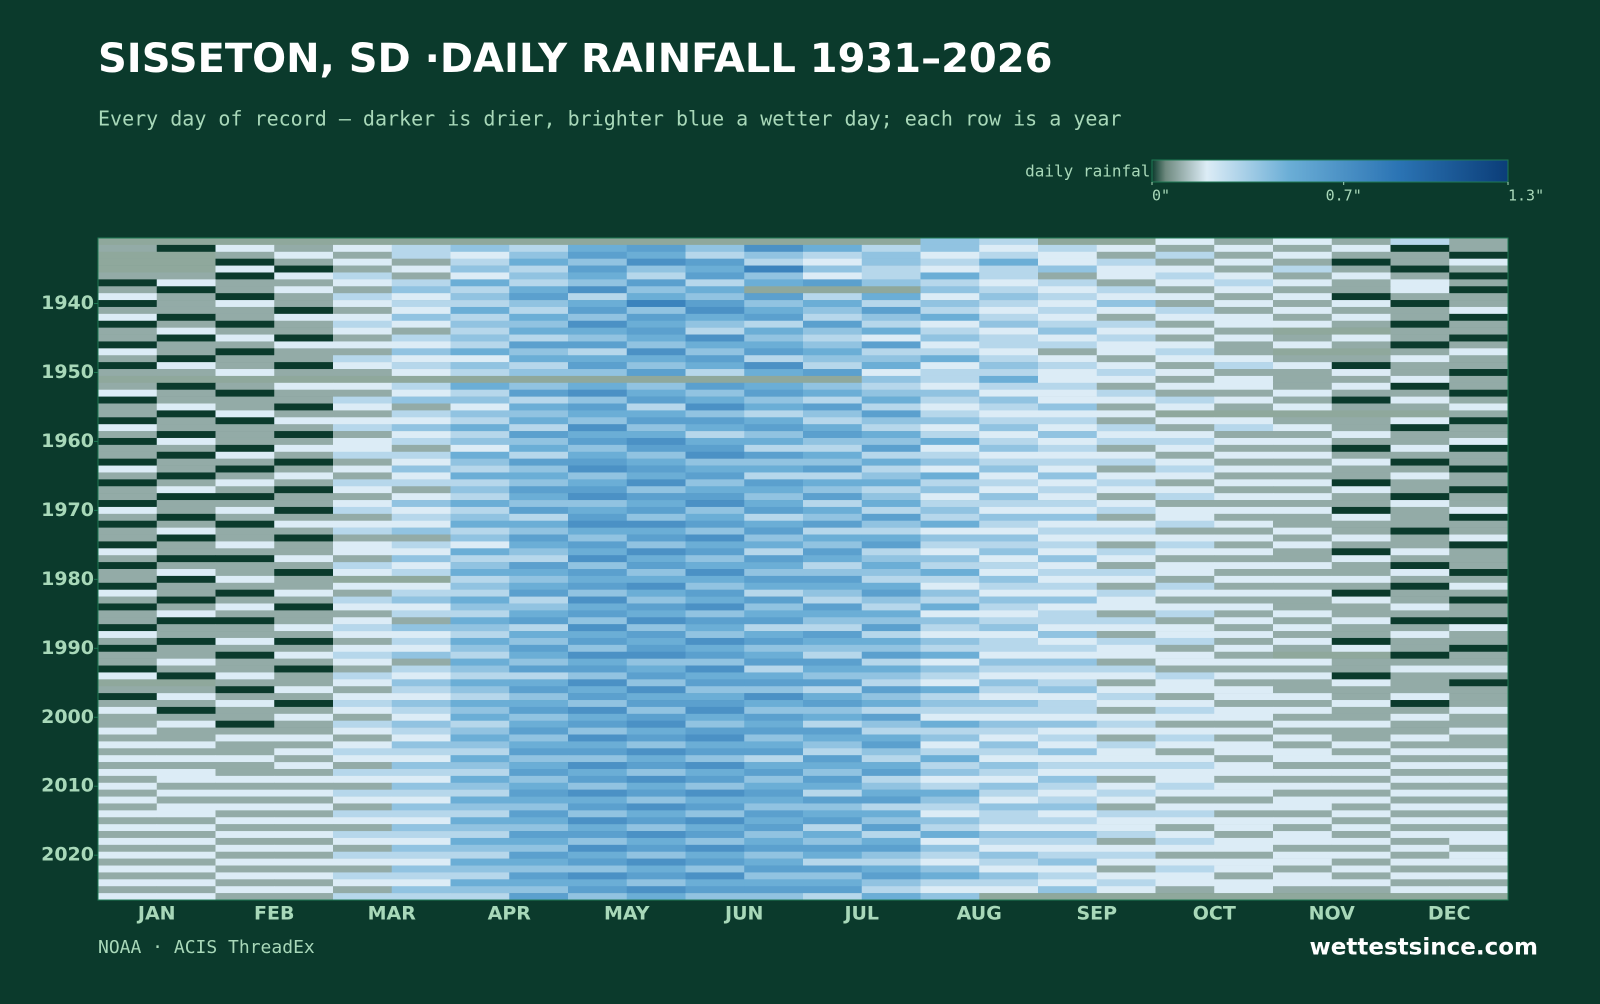 The width and height of the screenshot is (1600, 1004). Describe the element at coordinates (1332, 914) in the screenshot. I see `x-tick-label: NOV` at that location.